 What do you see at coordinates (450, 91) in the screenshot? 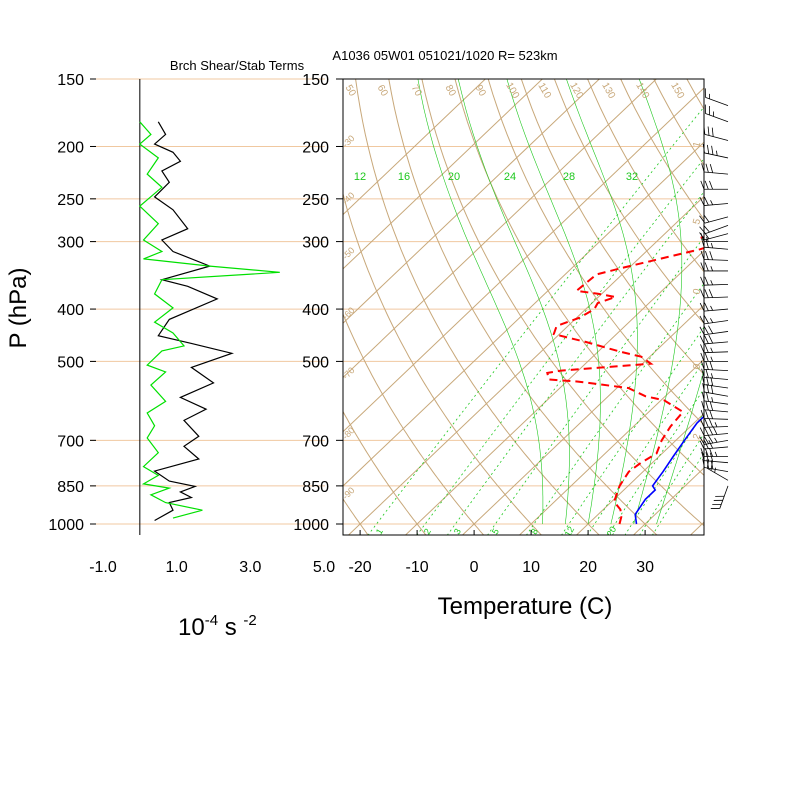
I see `dry-adiabat-label: 80` at bounding box center [450, 91].